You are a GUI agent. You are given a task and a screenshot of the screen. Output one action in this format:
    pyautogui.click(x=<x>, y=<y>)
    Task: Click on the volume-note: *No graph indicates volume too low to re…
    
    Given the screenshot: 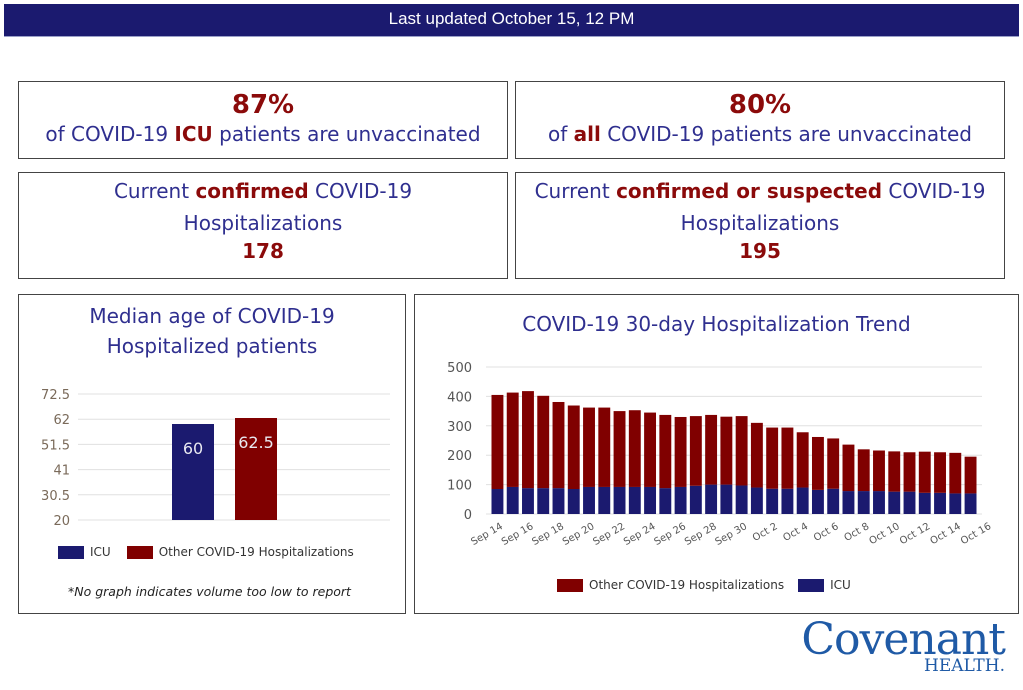 What is the action you would take?
    pyautogui.click(x=209, y=591)
    